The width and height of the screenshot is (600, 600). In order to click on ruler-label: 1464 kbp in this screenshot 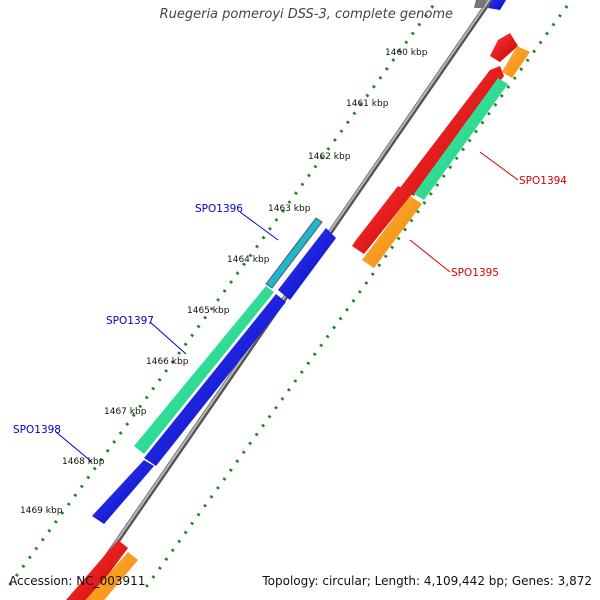, I will do `click(248, 260)`.